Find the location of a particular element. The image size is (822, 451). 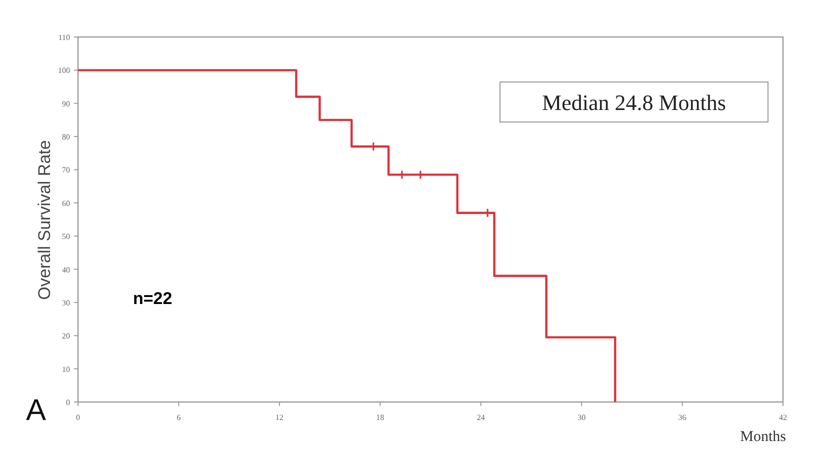

x-tick-label: 6 is located at coordinates (178, 417).